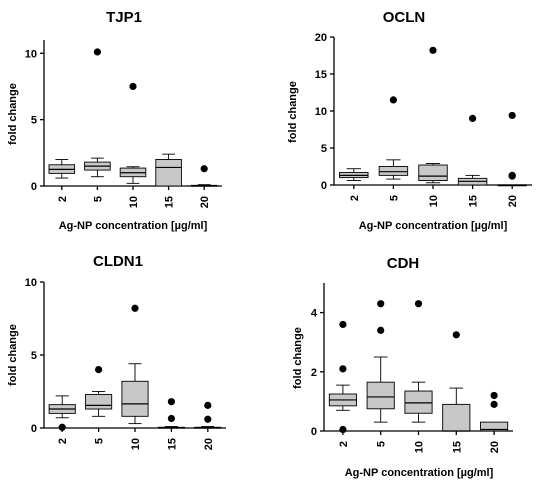 This screenshot has height=488, width=550. I want to click on y-tick-label: 20, so click(321, 38).